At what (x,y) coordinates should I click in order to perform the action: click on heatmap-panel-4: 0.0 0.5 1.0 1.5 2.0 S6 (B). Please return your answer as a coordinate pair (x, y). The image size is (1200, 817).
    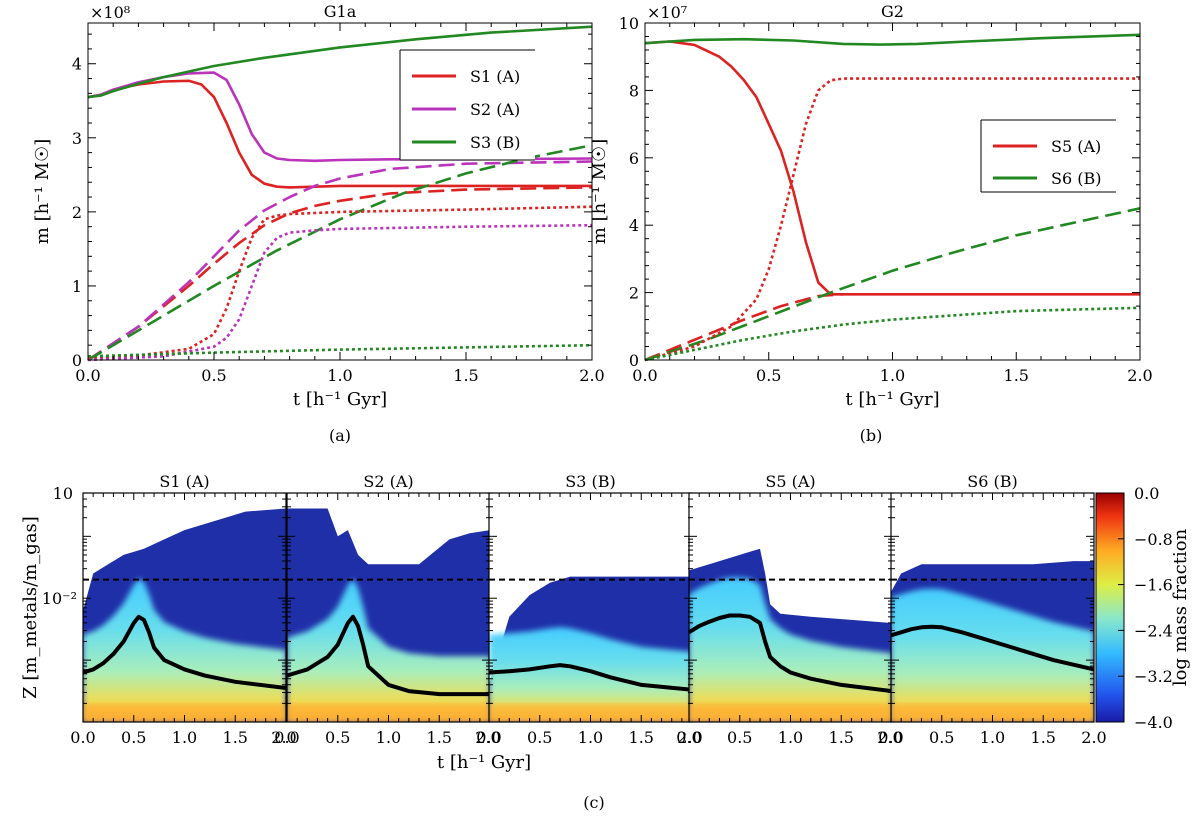
    Looking at the image, I should click on (992, 609).